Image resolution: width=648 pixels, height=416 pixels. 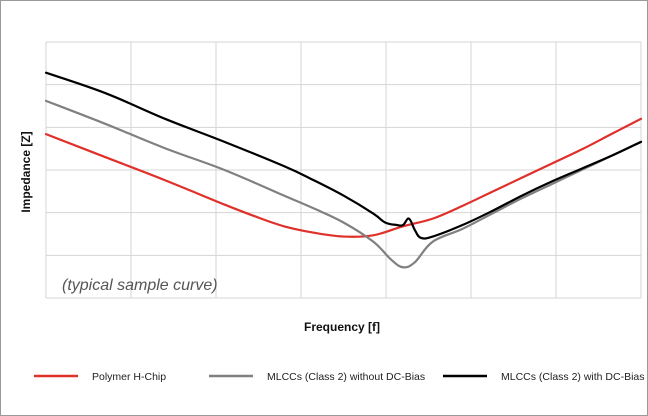 What do you see at coordinates (140, 285) in the screenshot?
I see `chart-annotation: (typical sample curve)` at bounding box center [140, 285].